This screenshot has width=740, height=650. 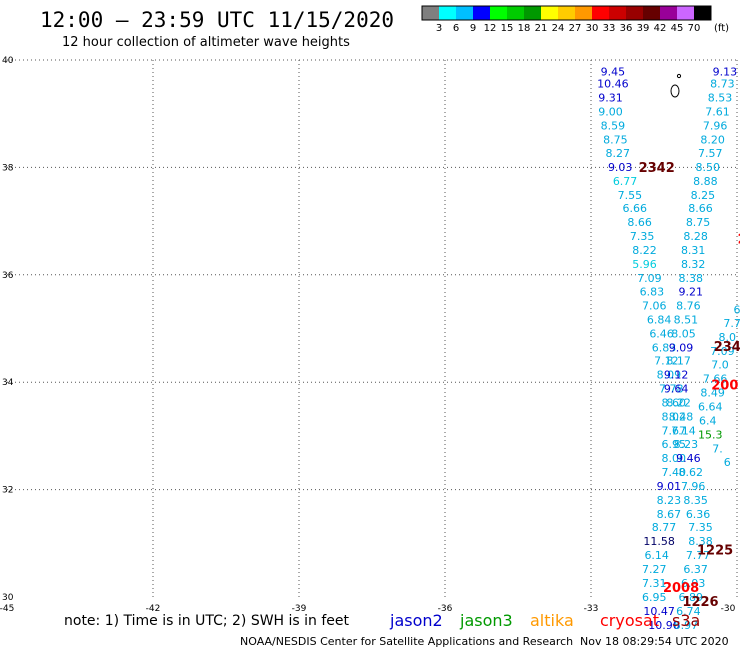 I want to click on wave-height-label: 7.61, so click(x=717, y=112).